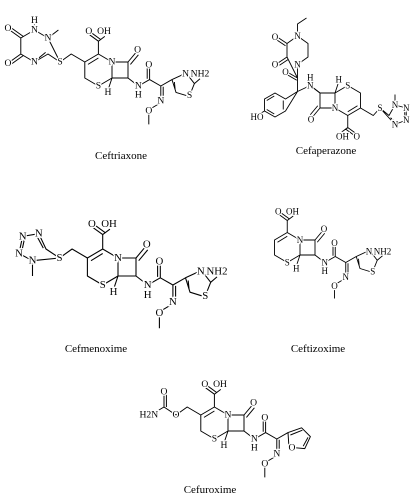 The width and height of the screenshot is (419, 500). I want to click on atom-label: HO, so click(257, 117).